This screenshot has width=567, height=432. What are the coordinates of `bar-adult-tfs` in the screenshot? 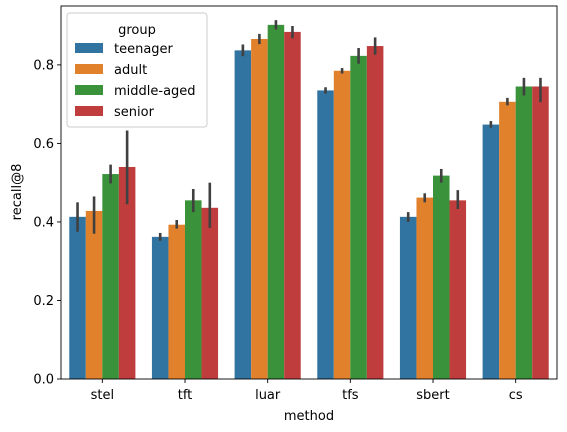 It's located at (342, 224).